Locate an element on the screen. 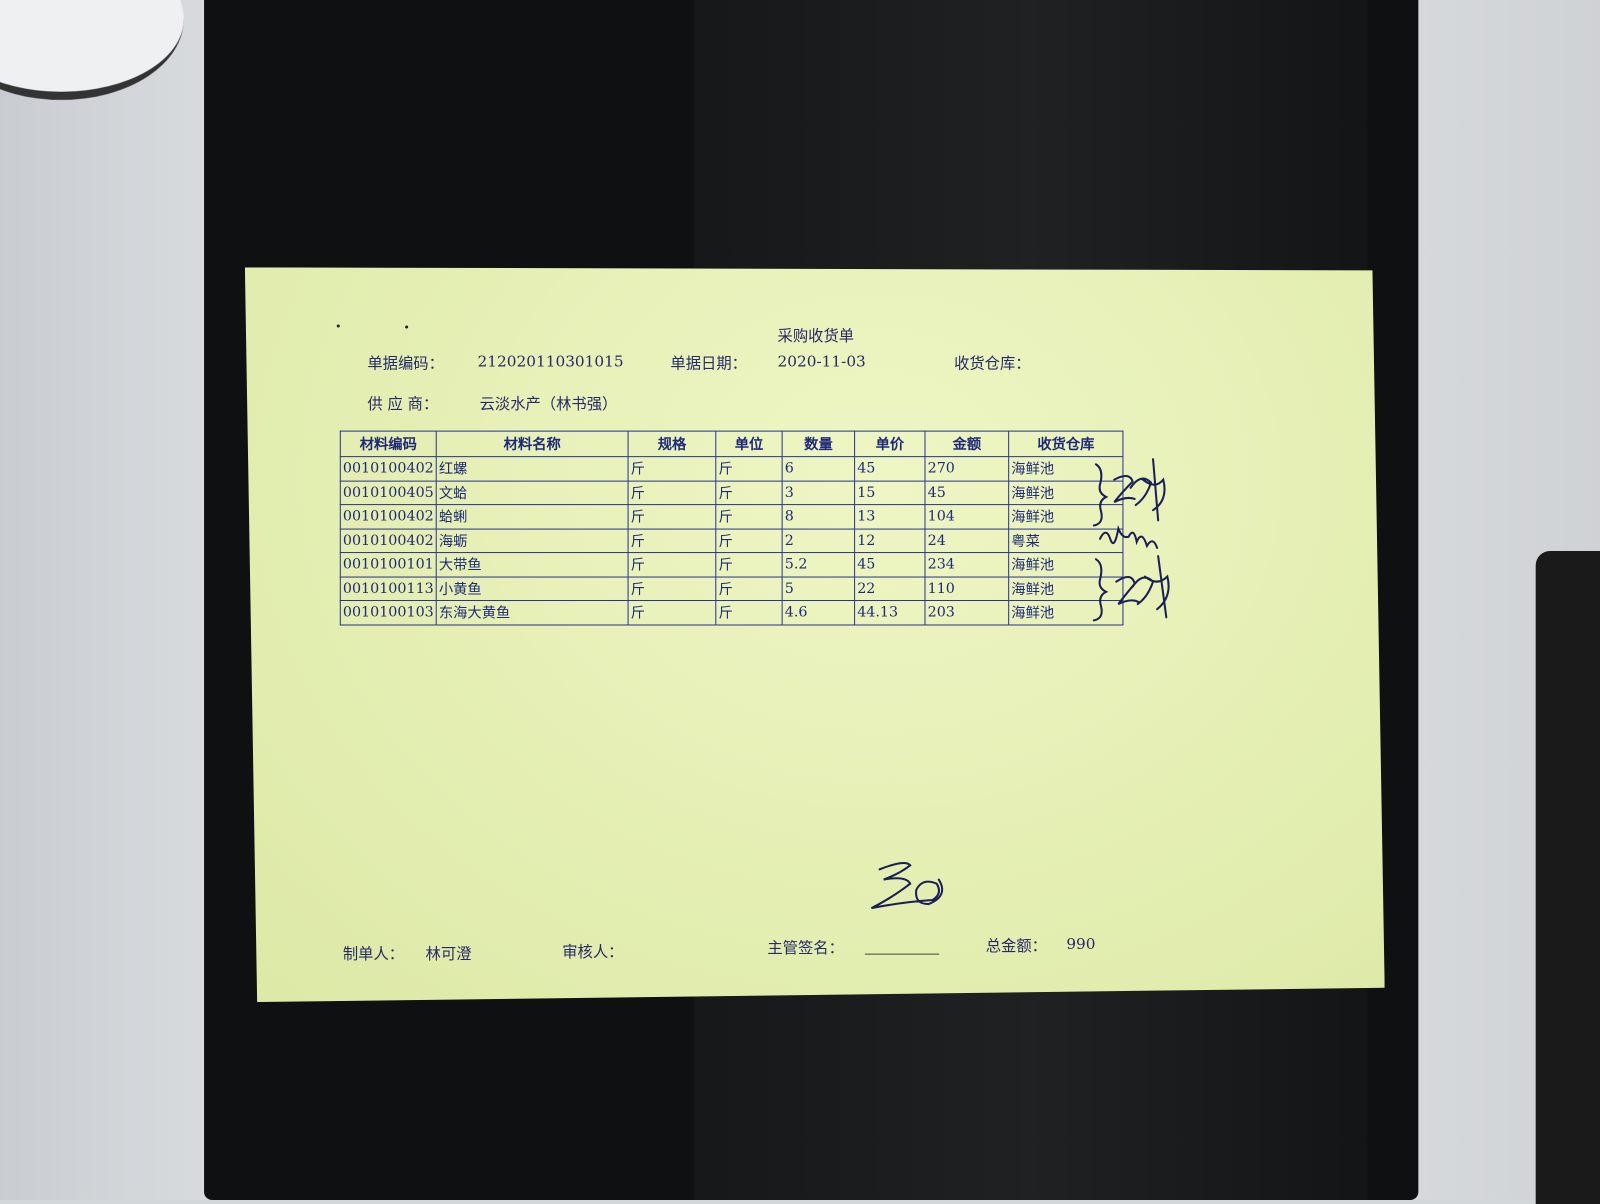 The width and height of the screenshot is (1600, 1204). supplier: 云淡水产（林书强） is located at coordinates (548, 404).